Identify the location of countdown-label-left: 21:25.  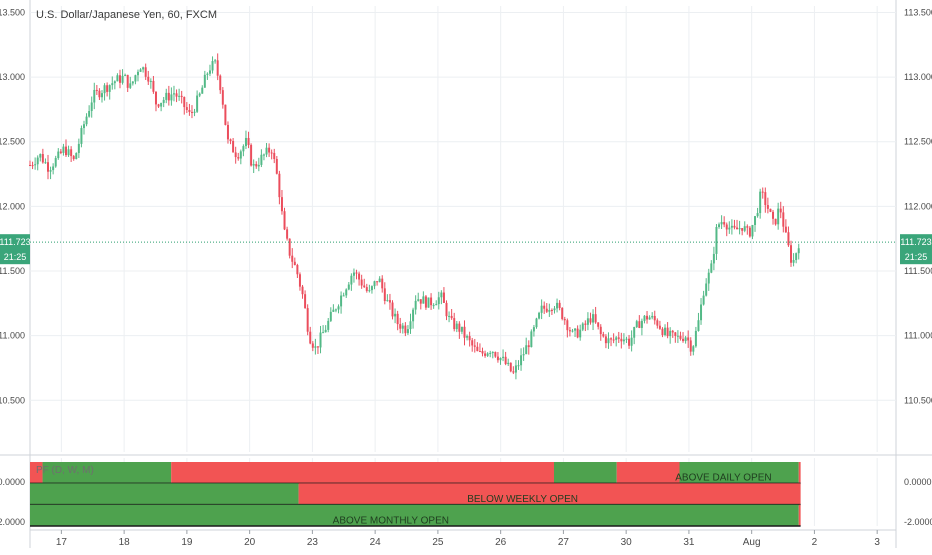
(15, 257).